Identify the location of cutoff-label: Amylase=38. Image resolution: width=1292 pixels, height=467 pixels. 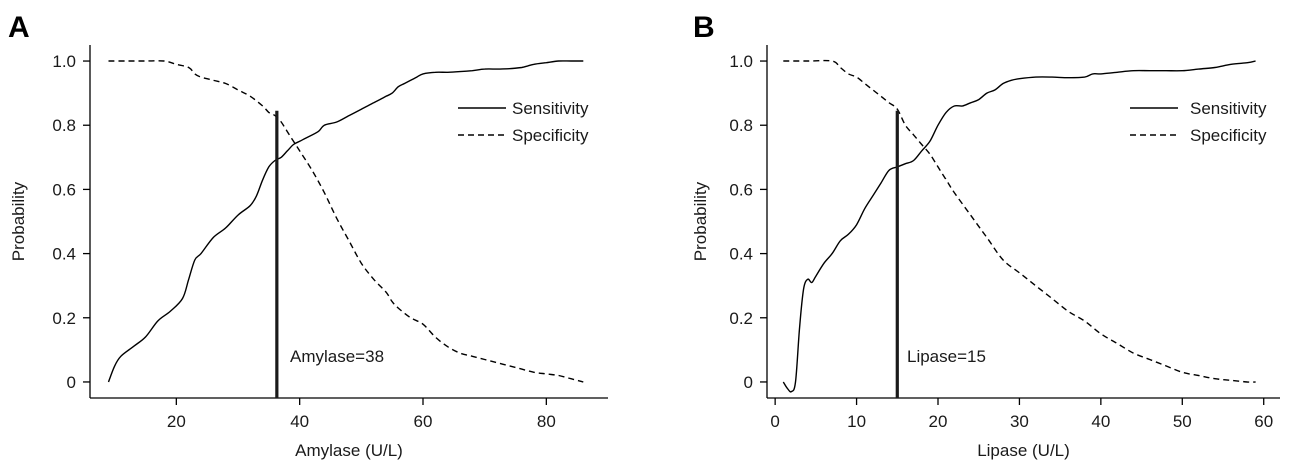
(337, 356).